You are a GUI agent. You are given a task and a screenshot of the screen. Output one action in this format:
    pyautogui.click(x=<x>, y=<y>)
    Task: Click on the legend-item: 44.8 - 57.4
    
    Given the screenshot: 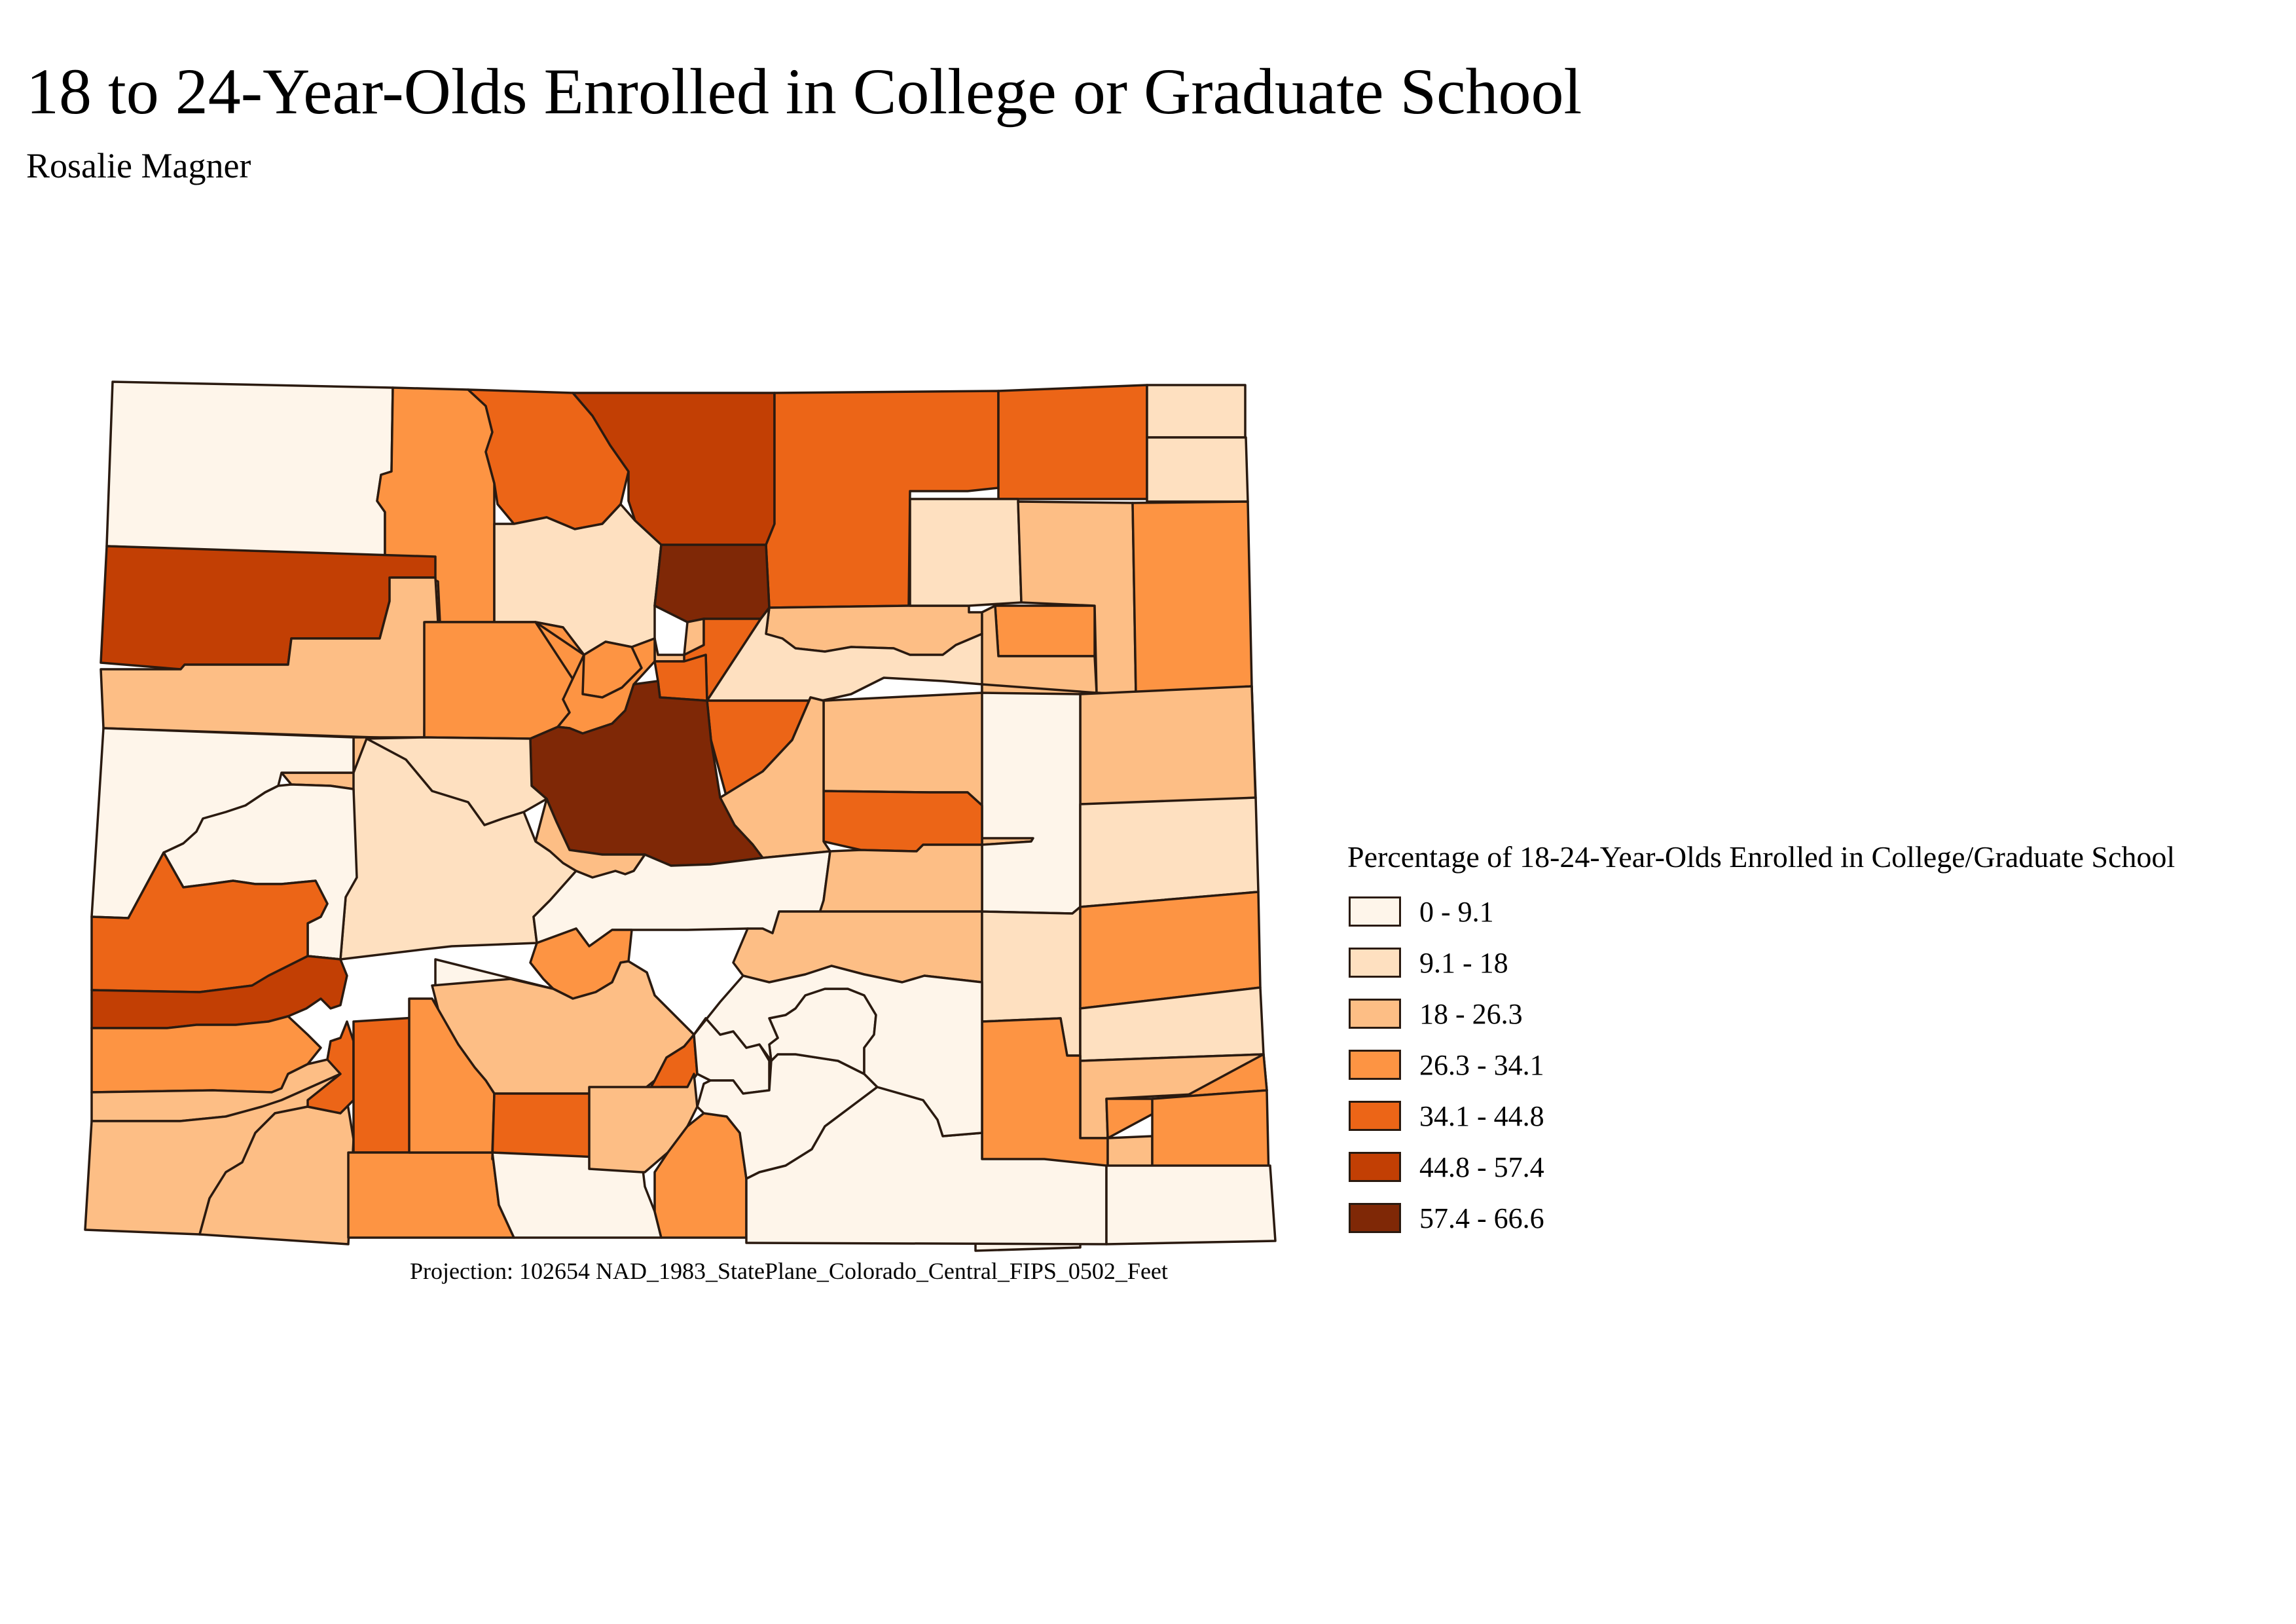 What is the action you would take?
    pyautogui.click(x=1761, y=1166)
    